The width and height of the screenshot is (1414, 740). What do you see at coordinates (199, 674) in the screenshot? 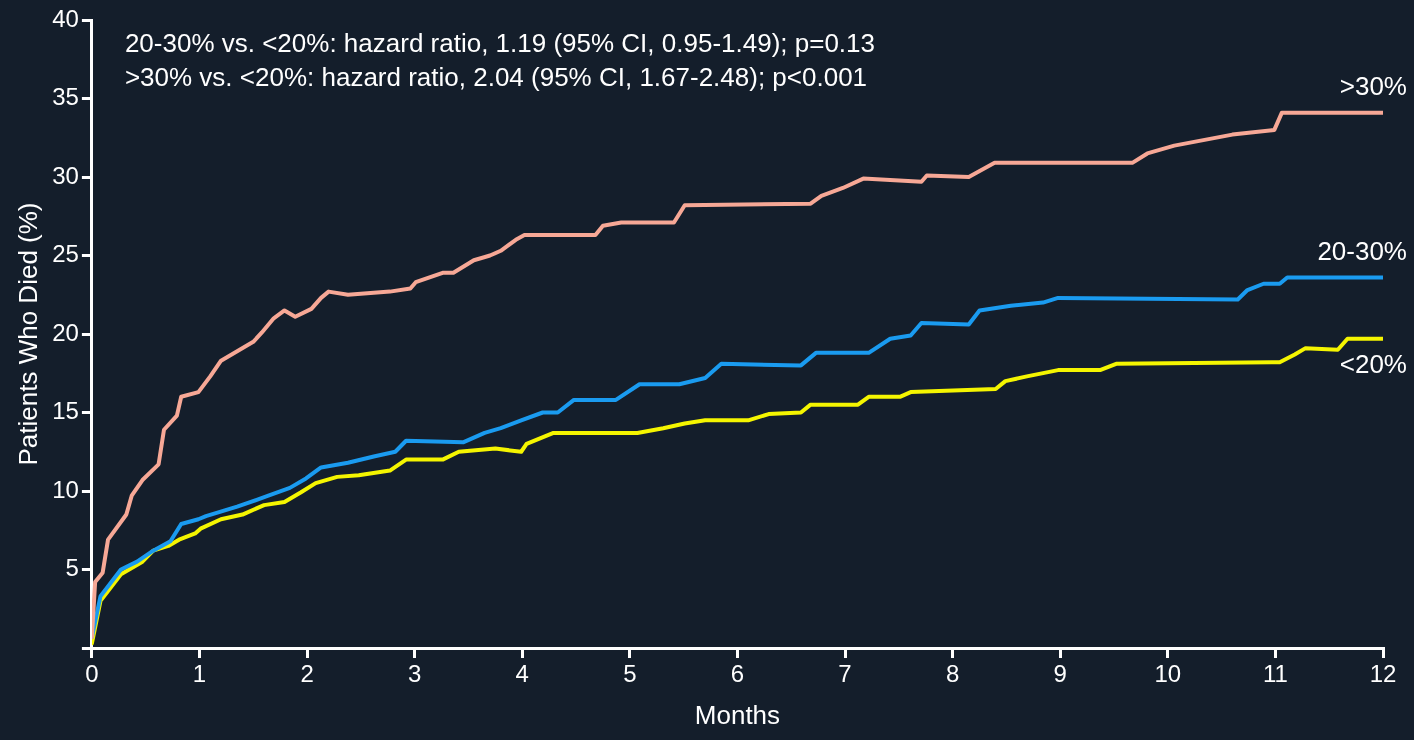
I see `x-tick-label: 1` at bounding box center [199, 674].